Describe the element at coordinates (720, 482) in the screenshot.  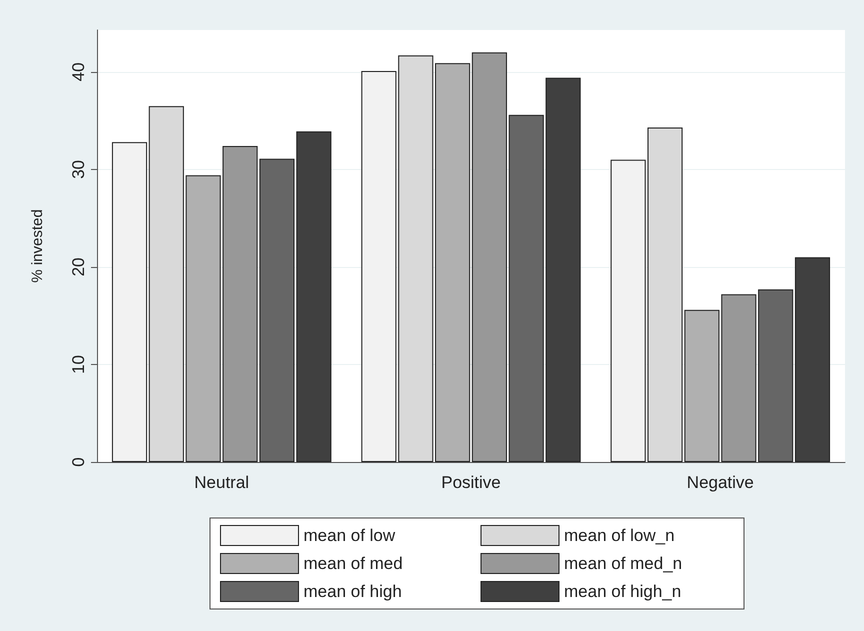
I see `x-tick-label: Negative` at that location.